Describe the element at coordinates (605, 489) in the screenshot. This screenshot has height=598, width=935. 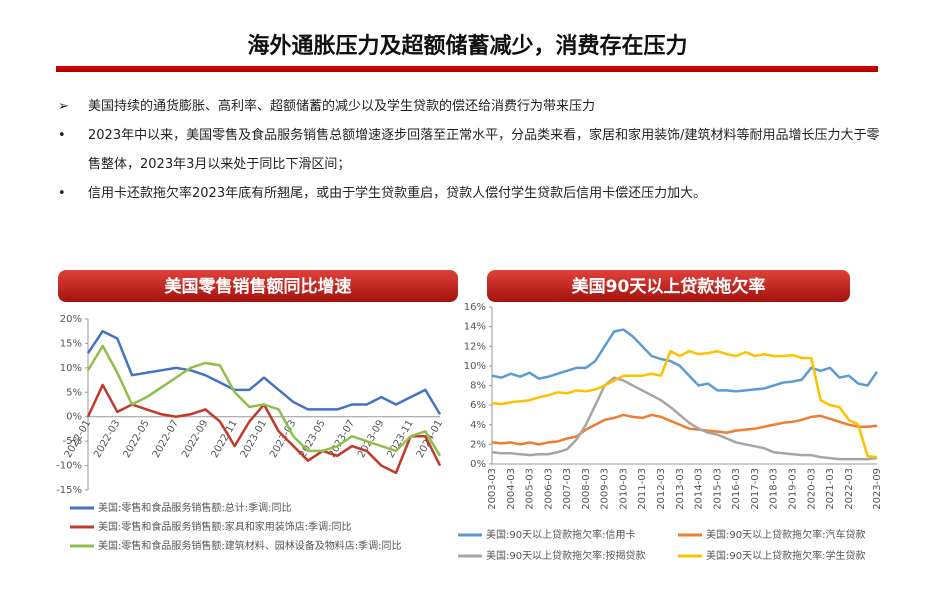
I see `x-tick-label: 2009-03` at that location.